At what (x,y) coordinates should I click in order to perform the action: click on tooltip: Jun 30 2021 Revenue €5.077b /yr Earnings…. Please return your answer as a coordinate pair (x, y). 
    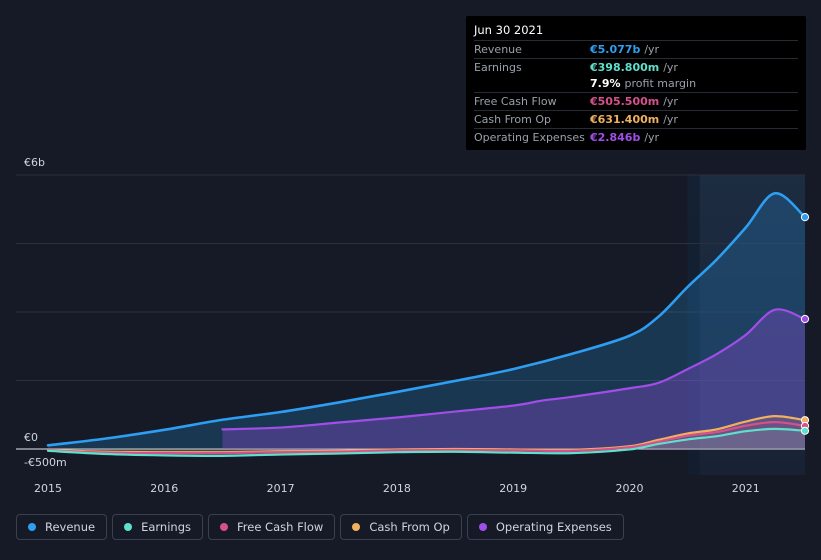
    Looking at the image, I should click on (636, 83).